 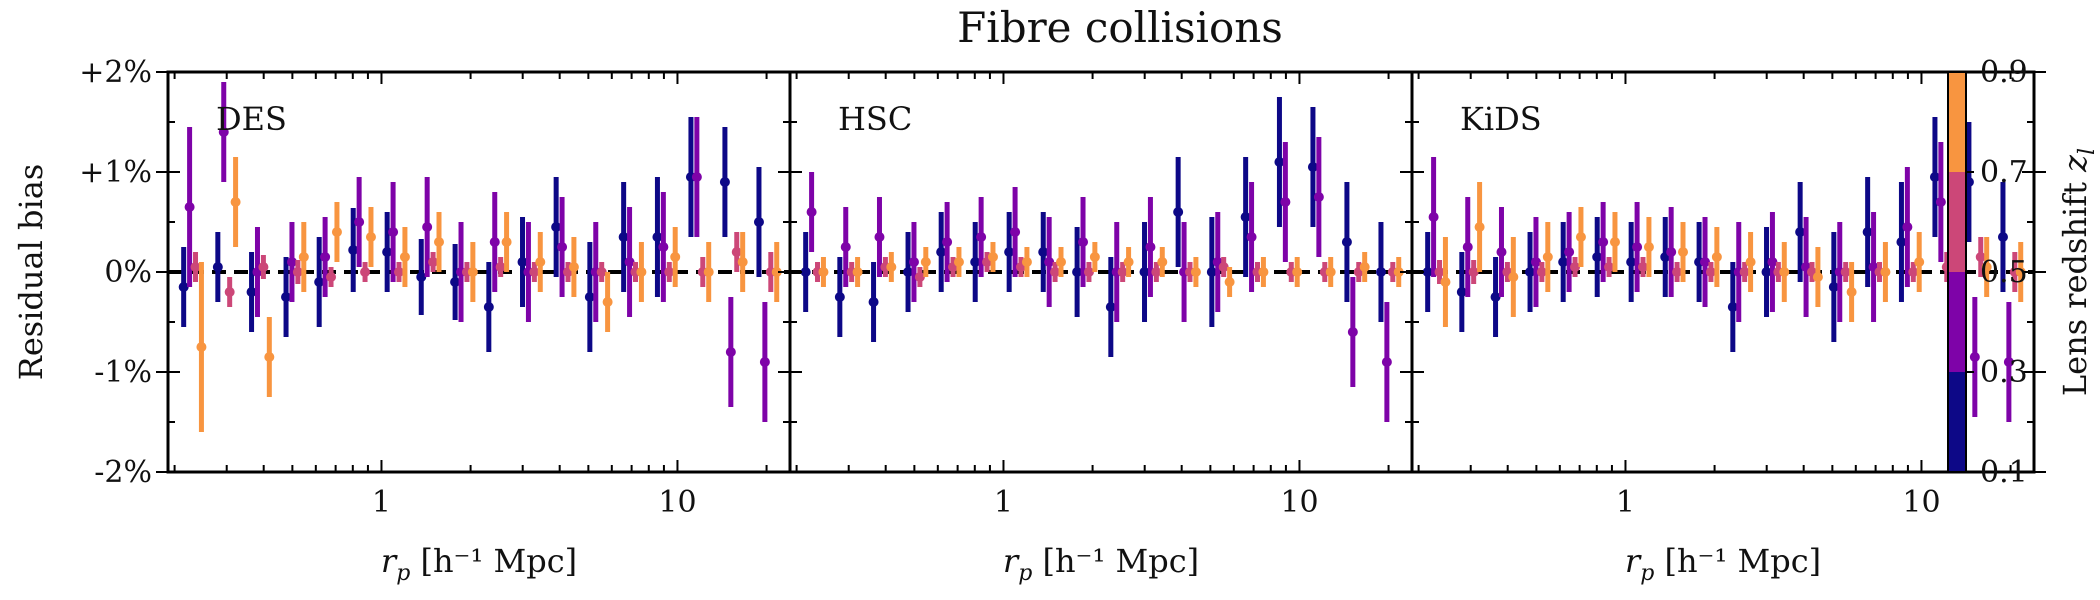 What do you see at coordinates (1120, 27) in the screenshot?
I see `chart-title: Fibre collisions` at bounding box center [1120, 27].